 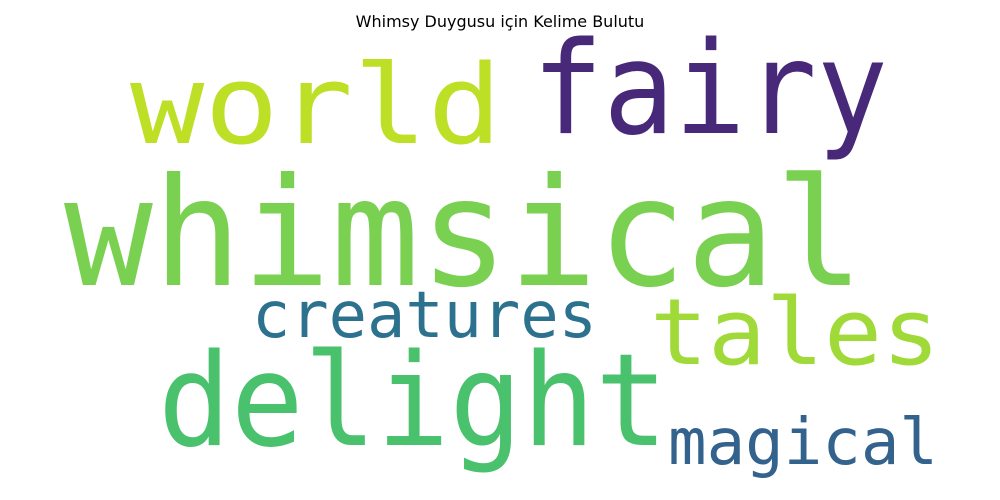 What do you see at coordinates (500, 21) in the screenshot?
I see `chart-title: Whimsy Duygusu için Kelime Bulutu` at bounding box center [500, 21].